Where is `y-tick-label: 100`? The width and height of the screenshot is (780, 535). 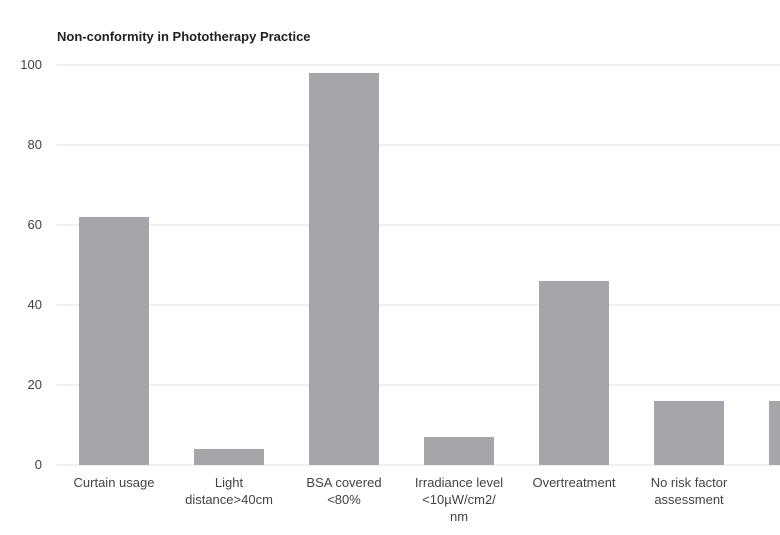 y-tick-label: 100 is located at coordinates (31, 64).